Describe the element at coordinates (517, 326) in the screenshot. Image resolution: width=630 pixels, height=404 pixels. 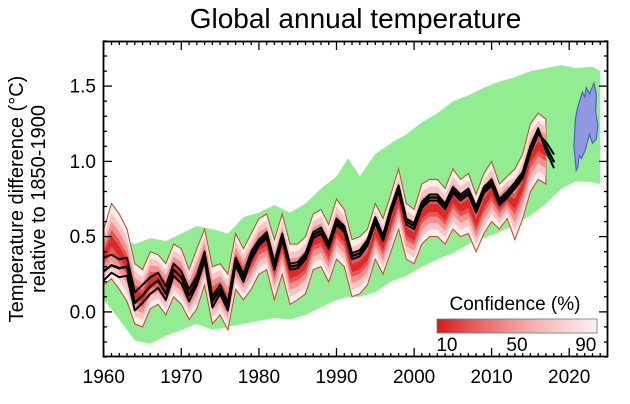
I see `confidence-colorbar` at that location.